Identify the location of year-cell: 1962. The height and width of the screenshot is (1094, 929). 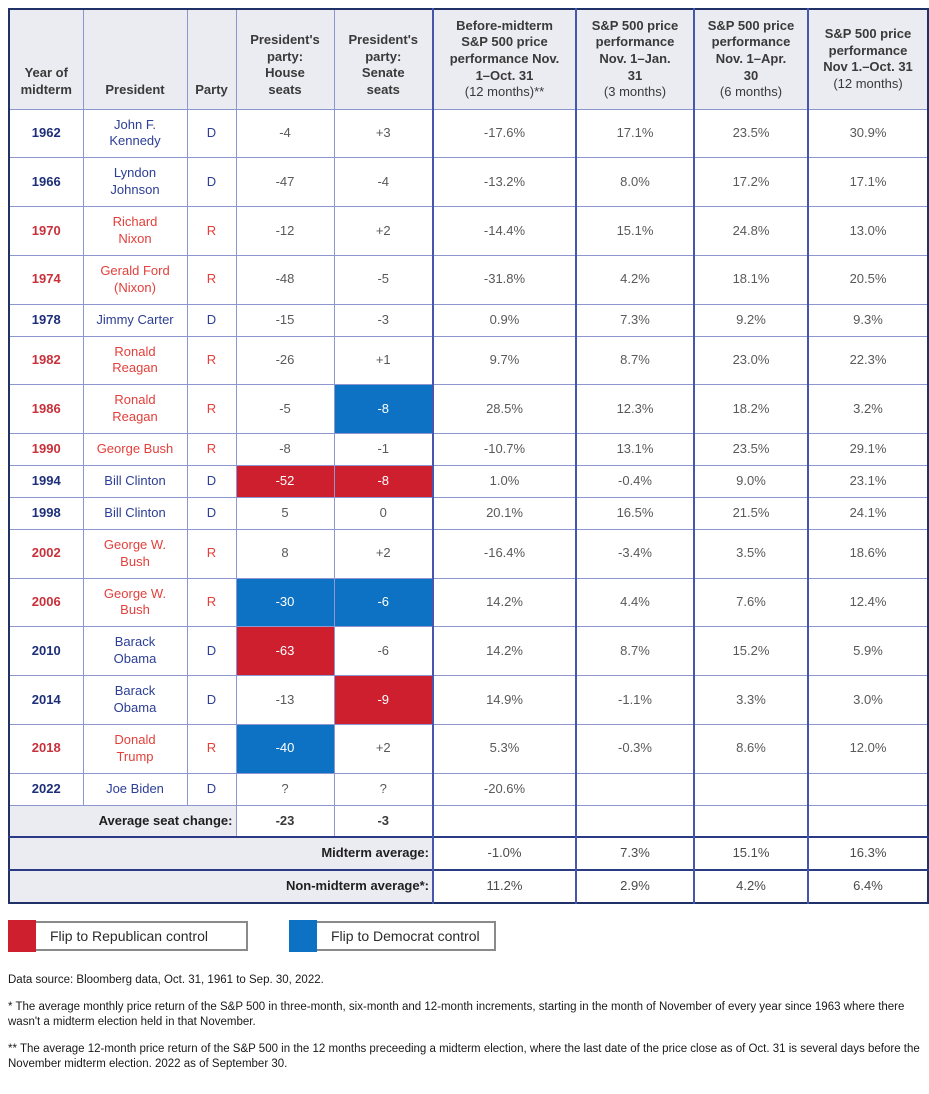
(46, 133).